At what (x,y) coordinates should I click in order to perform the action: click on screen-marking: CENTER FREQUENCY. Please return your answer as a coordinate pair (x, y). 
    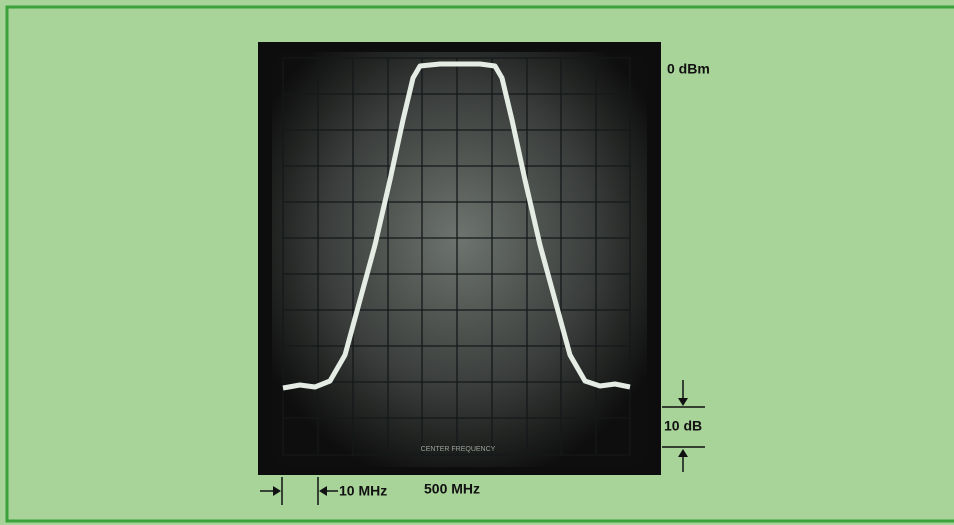
    Looking at the image, I should click on (458, 449).